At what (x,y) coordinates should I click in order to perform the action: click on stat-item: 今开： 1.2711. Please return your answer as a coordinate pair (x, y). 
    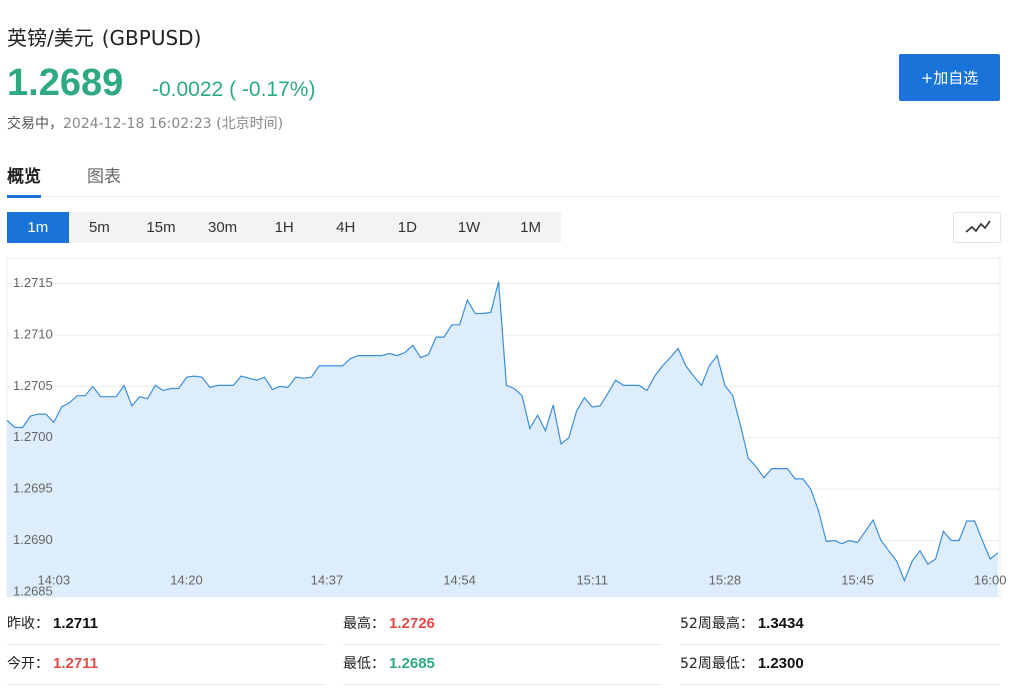
    Looking at the image, I should click on (166, 664).